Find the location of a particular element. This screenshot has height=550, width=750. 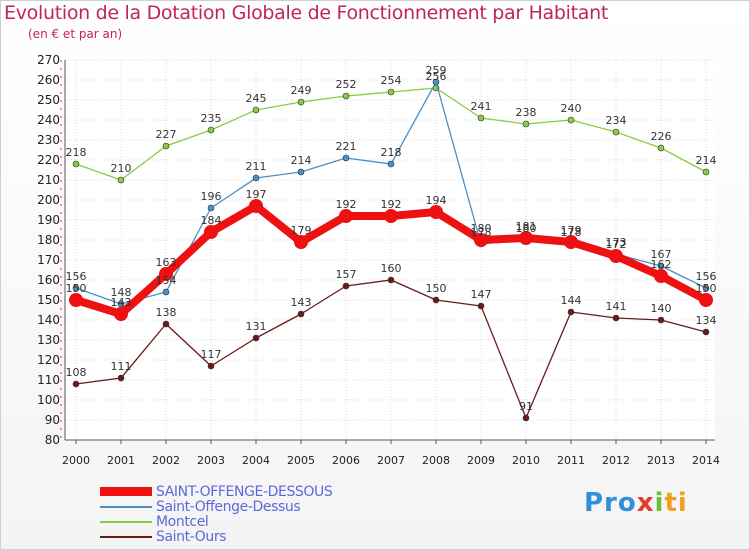

legend-item-saint-offenge-dessus: Saint-Offenge-Dessus is located at coordinates (216, 506).